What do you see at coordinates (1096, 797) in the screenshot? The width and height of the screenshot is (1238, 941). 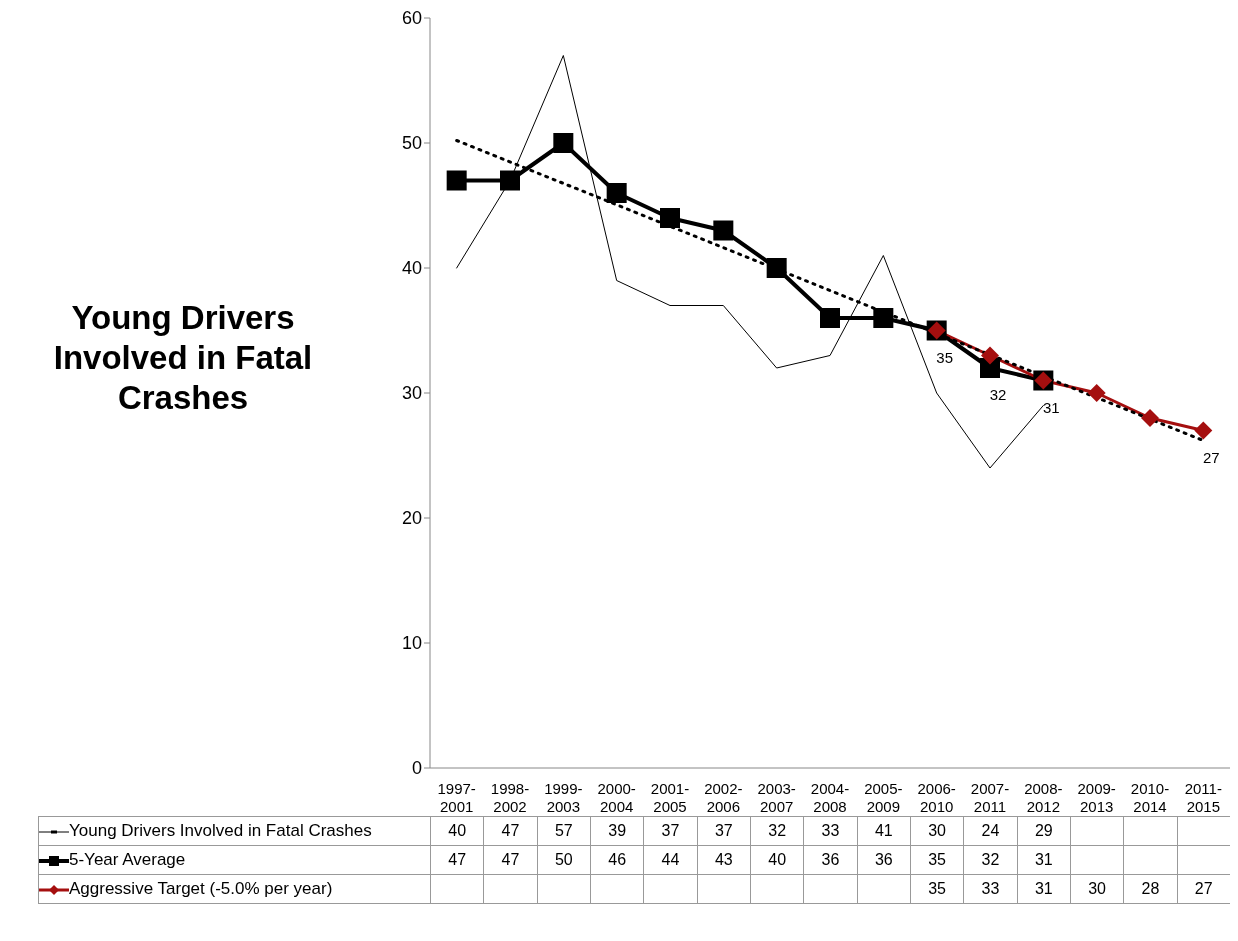 I see `x-tick-label: 2009-2013` at bounding box center [1096, 797].